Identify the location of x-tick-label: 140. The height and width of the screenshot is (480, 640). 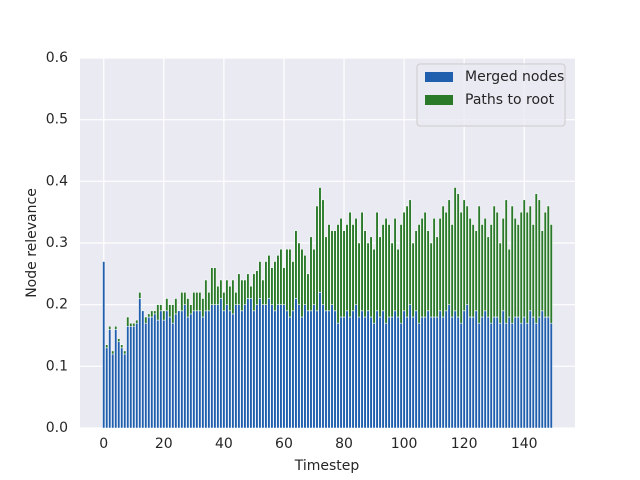
(524, 444).